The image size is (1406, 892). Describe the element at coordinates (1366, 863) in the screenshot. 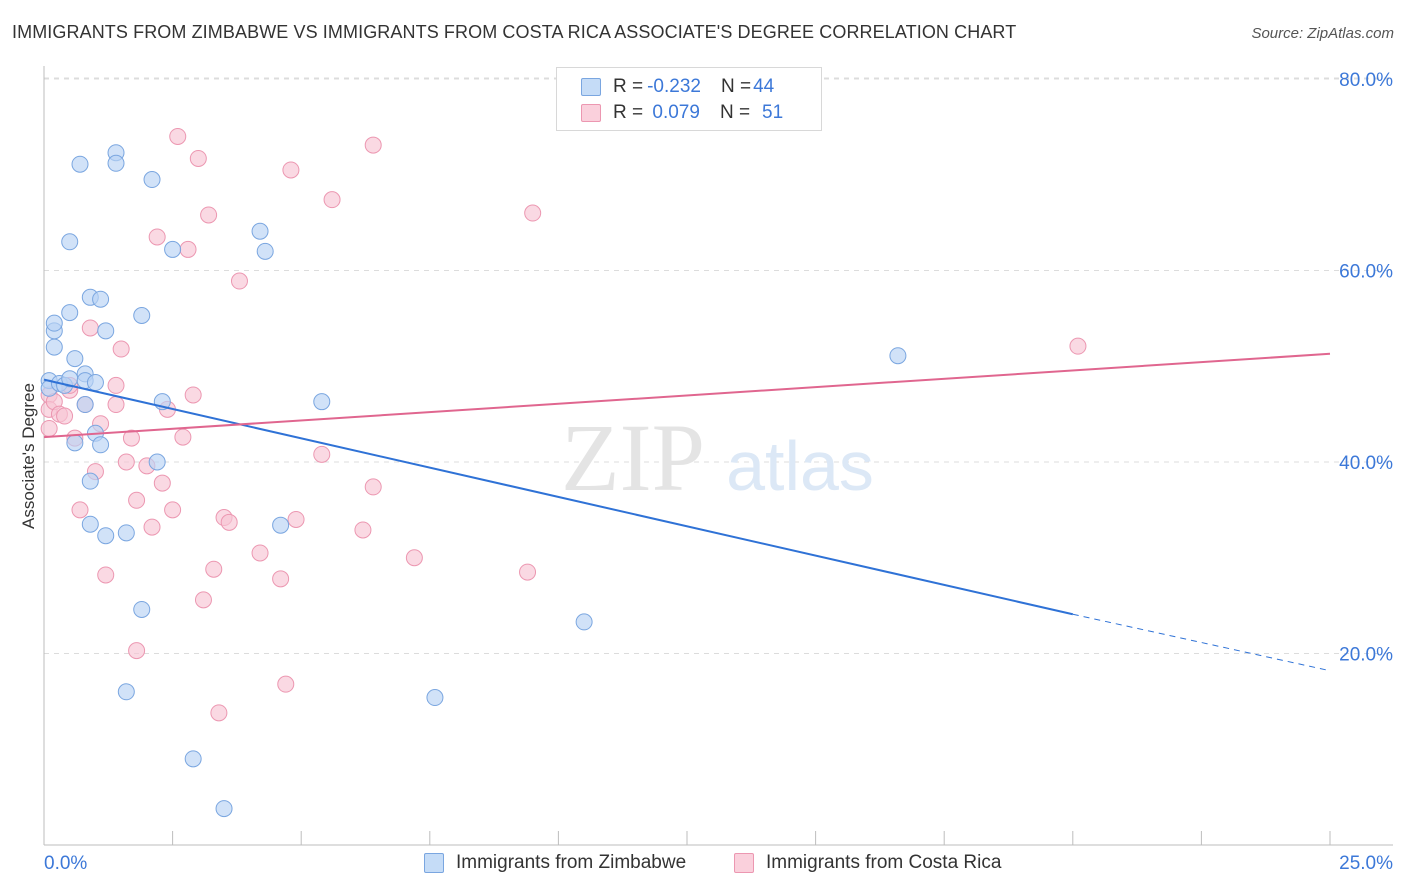

I see `x-tick-label: 25.0%` at that location.